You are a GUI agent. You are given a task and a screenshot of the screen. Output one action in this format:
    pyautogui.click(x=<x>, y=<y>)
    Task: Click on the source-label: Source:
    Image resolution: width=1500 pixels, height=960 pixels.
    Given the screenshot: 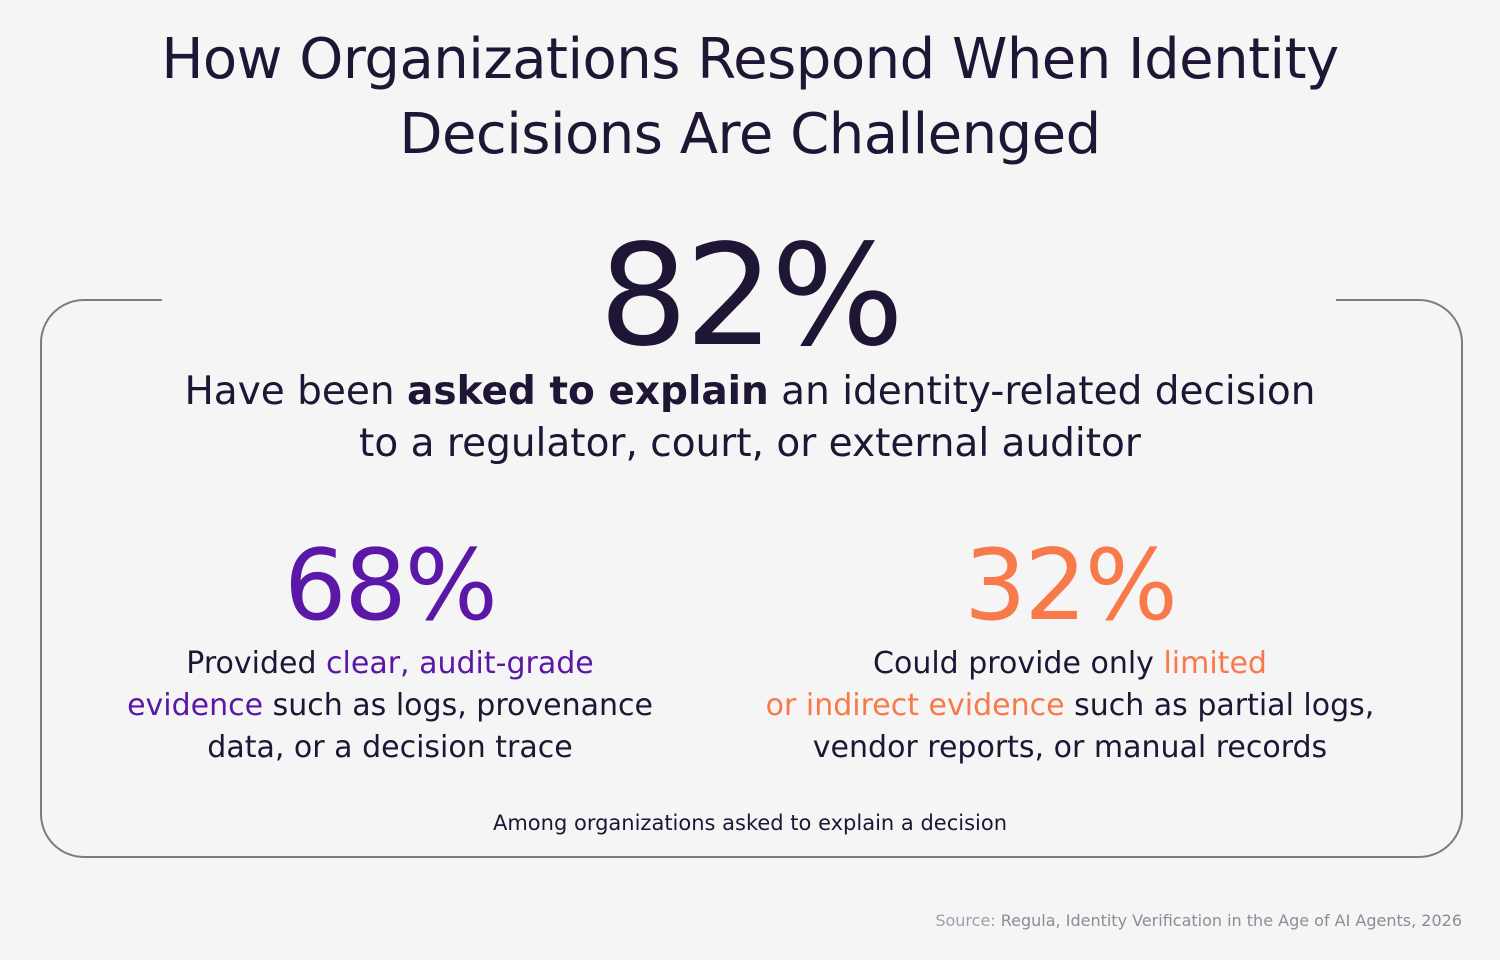 What is the action you would take?
    pyautogui.click(x=965, y=920)
    